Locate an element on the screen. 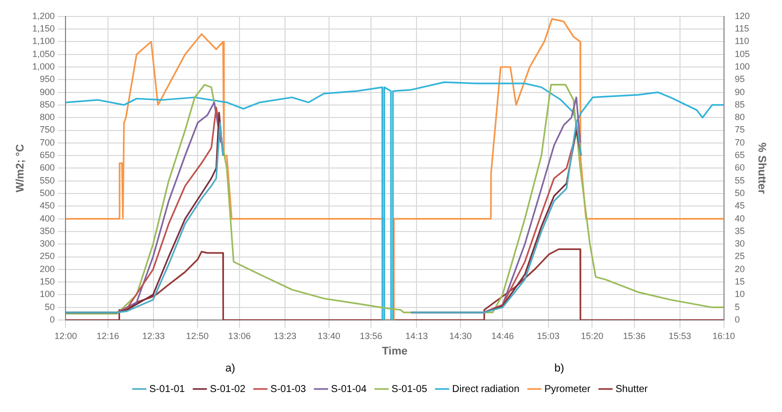 The image size is (782, 412). x-tick-label: 15:53 is located at coordinates (680, 335).